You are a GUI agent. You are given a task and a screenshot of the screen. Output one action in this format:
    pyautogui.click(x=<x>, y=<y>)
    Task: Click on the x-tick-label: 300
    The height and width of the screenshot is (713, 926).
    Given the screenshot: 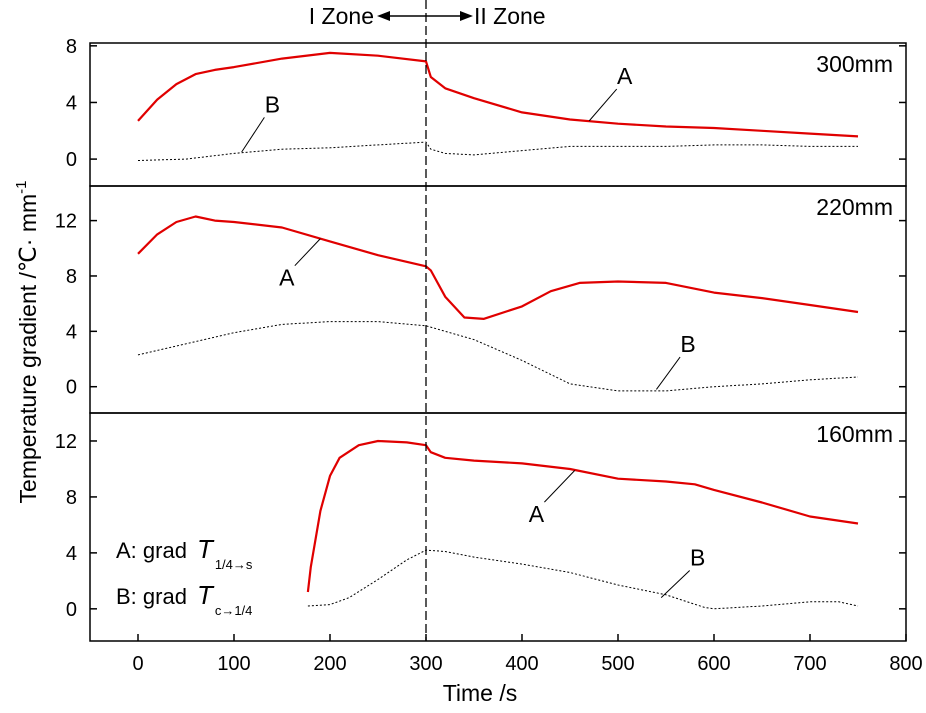 What is the action you would take?
    pyautogui.click(x=425, y=664)
    